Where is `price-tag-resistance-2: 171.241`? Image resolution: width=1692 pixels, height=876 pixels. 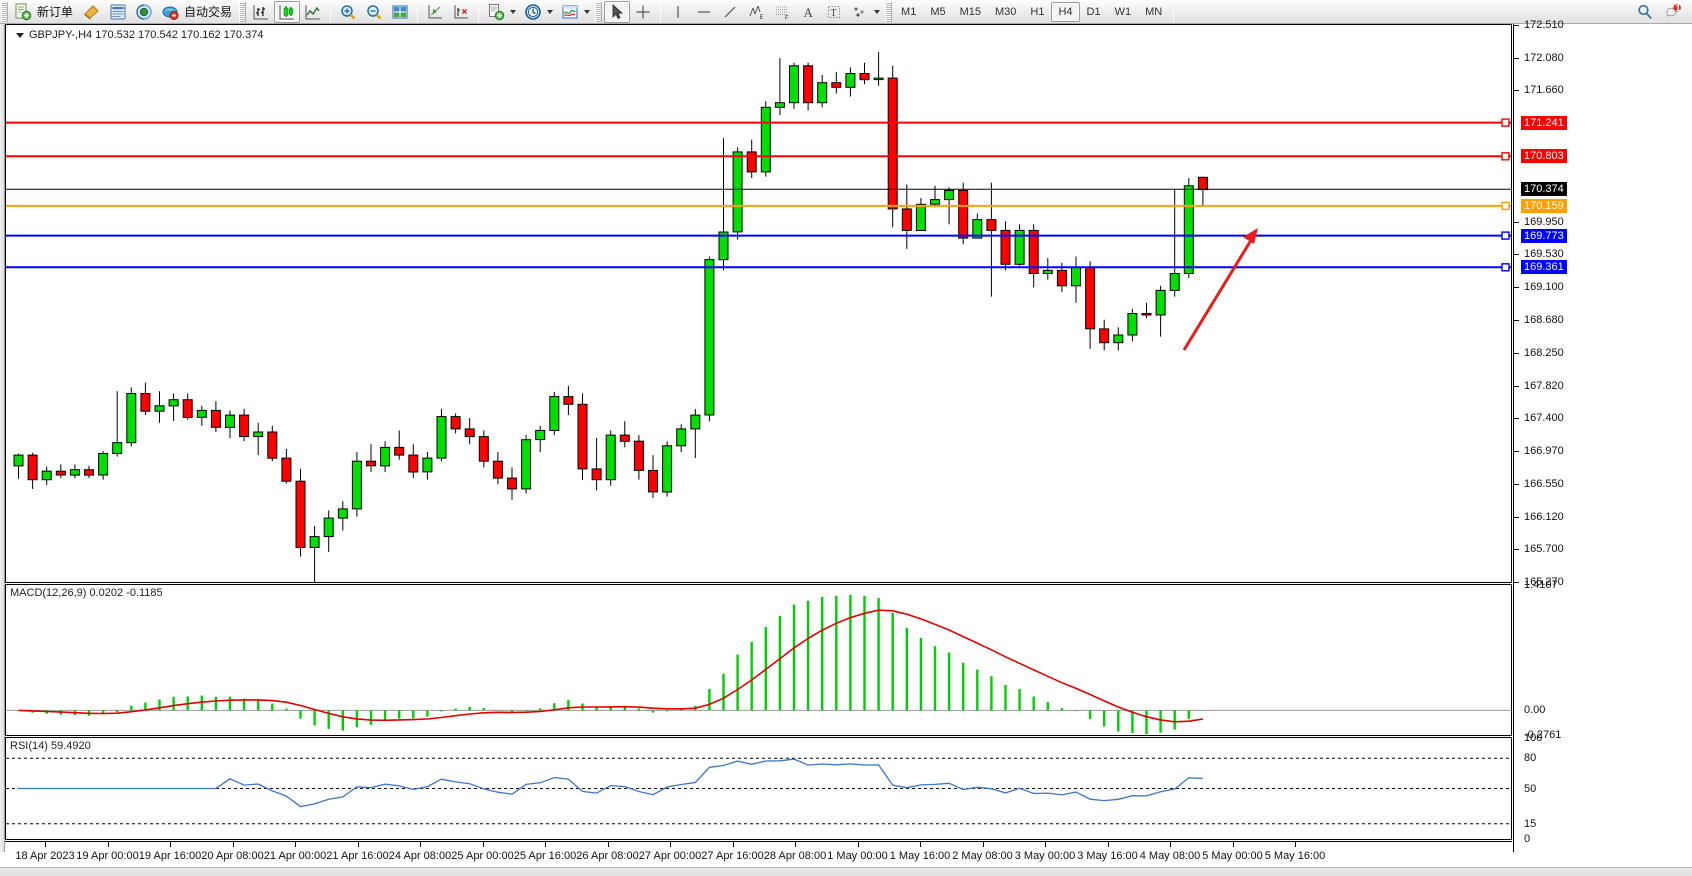
price-tag-resistance-2: 171.241 is located at coordinates (1544, 122).